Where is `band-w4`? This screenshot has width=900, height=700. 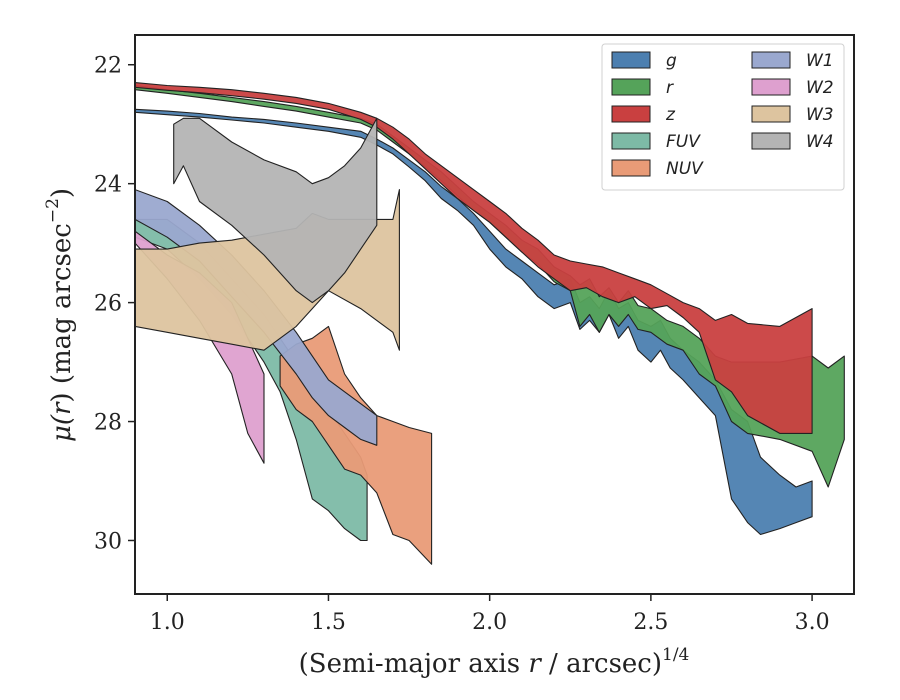
band-w4 is located at coordinates (275, 210).